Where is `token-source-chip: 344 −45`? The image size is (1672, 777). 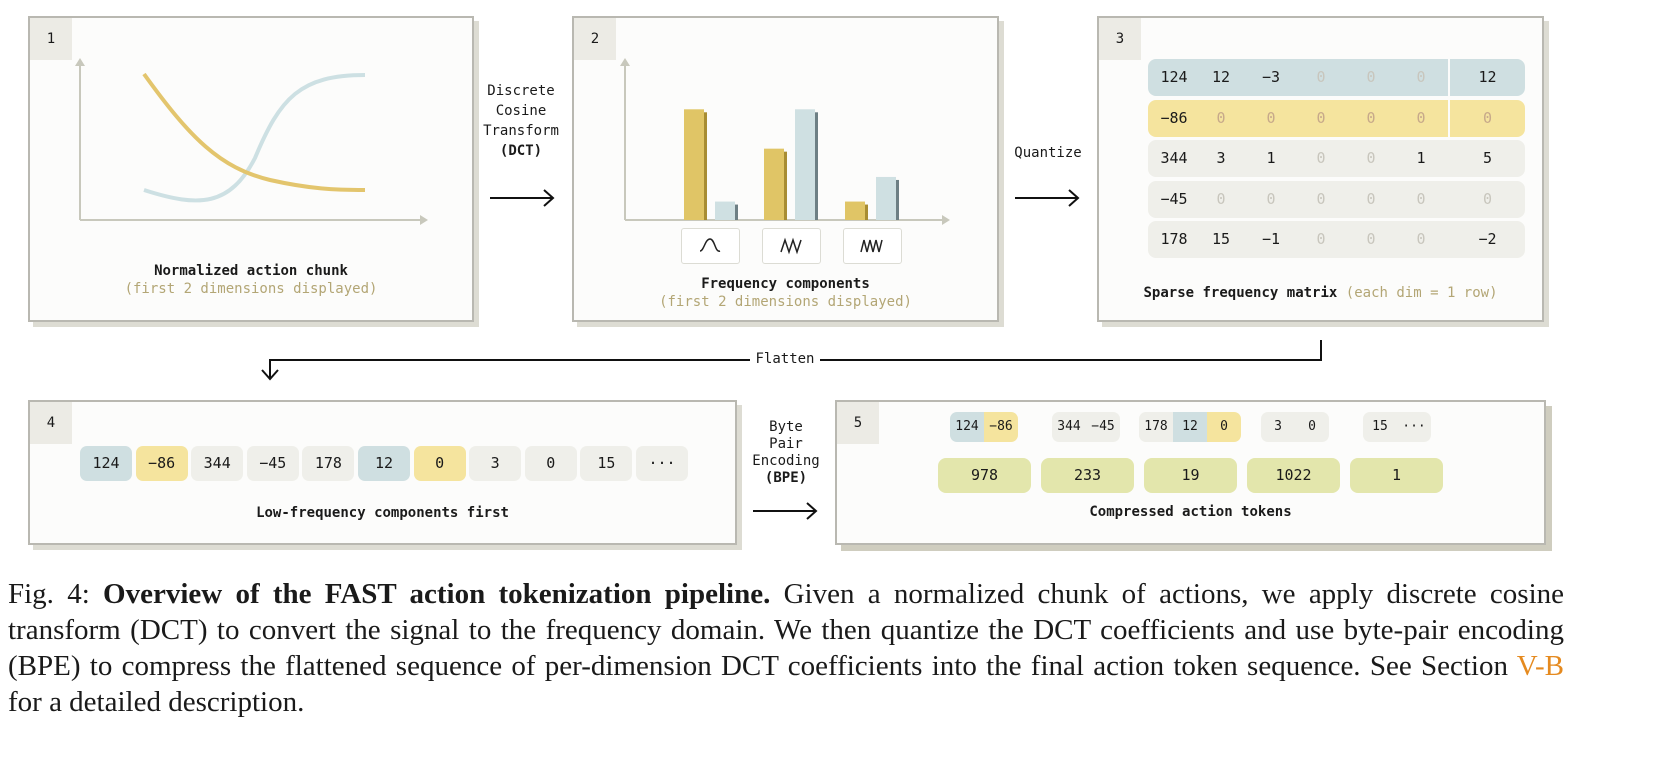 token-source-chip: 344 −45 is located at coordinates (1086, 427).